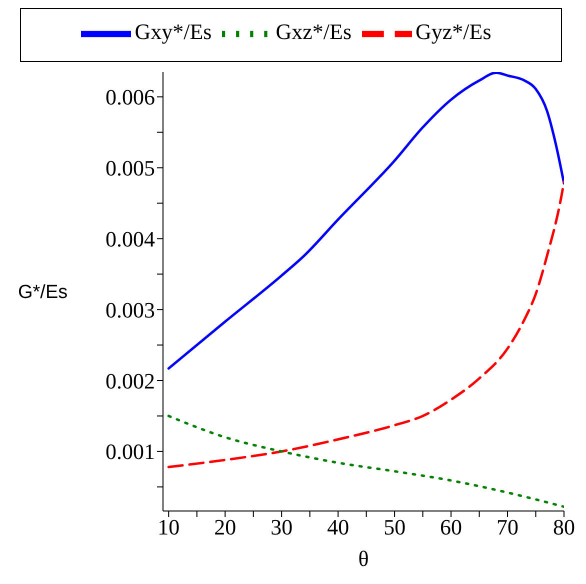 Image resolution: width=586 pixels, height=584 pixels. I want to click on legend-label: Gxy*/Es, so click(173, 31).